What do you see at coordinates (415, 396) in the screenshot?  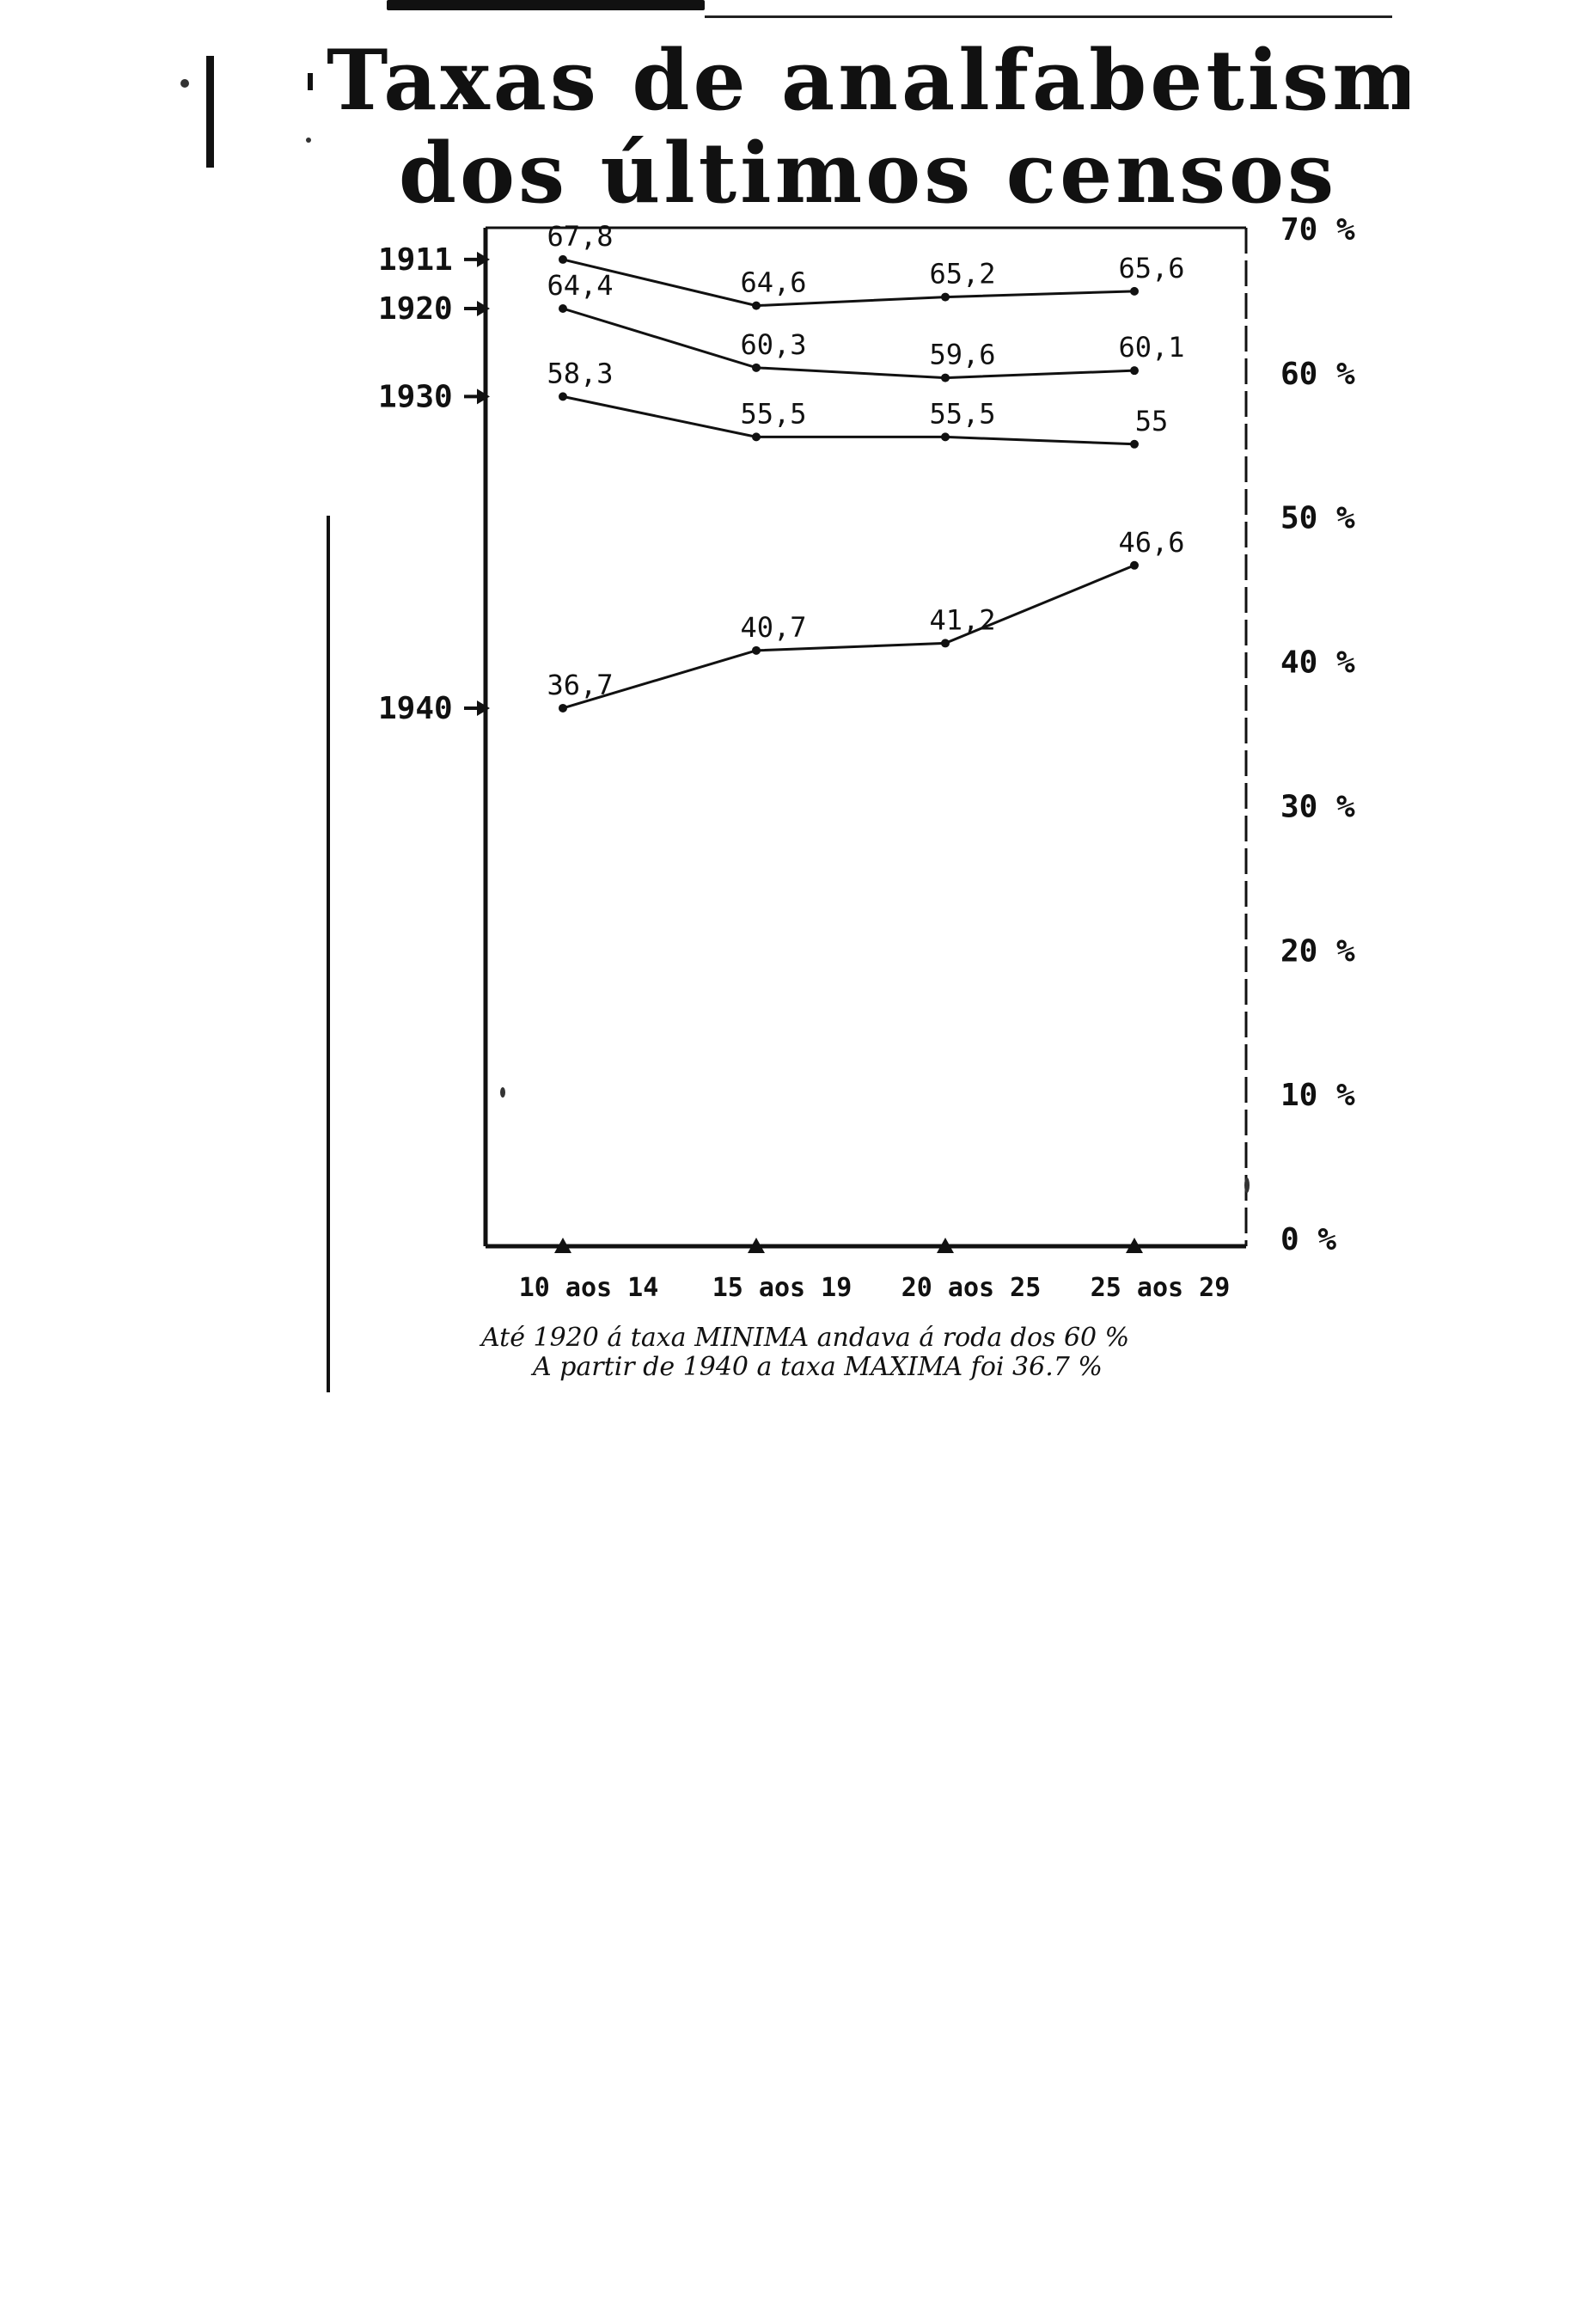 I see `series-name-label: 1930` at bounding box center [415, 396].